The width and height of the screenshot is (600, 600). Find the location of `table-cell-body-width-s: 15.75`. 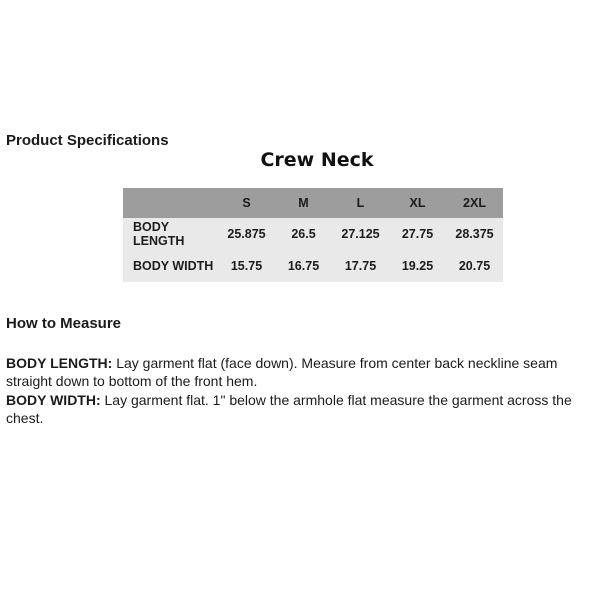

table-cell-body-width-s: 15.75 is located at coordinates (246, 266).